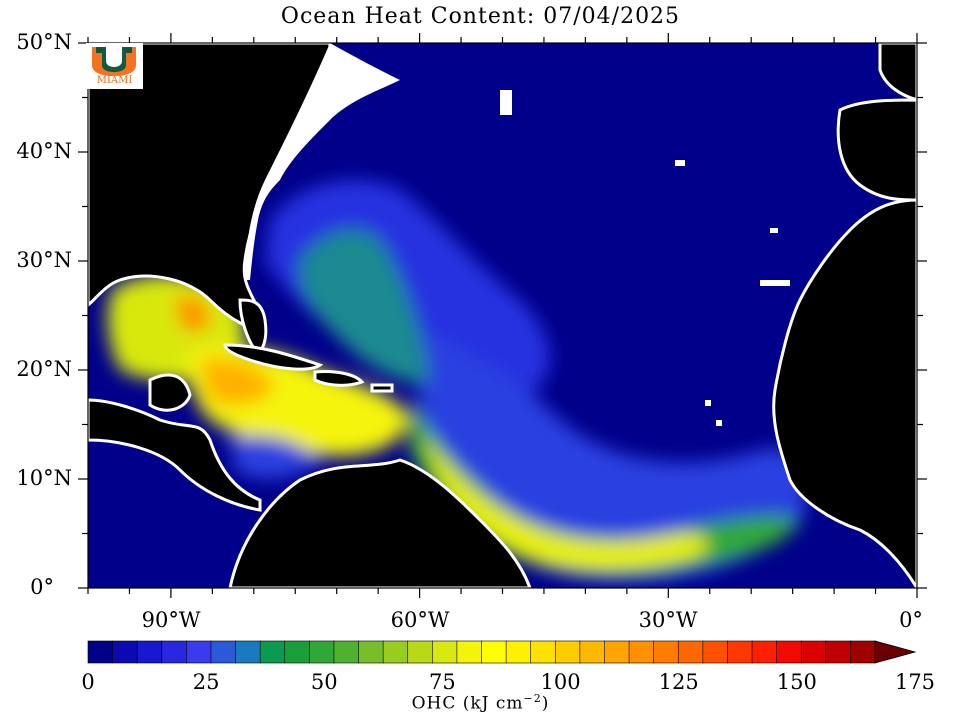 The image size is (961, 720). Describe the element at coordinates (44, 478) in the screenshot. I see `lat-label-10n: 10°N` at that location.